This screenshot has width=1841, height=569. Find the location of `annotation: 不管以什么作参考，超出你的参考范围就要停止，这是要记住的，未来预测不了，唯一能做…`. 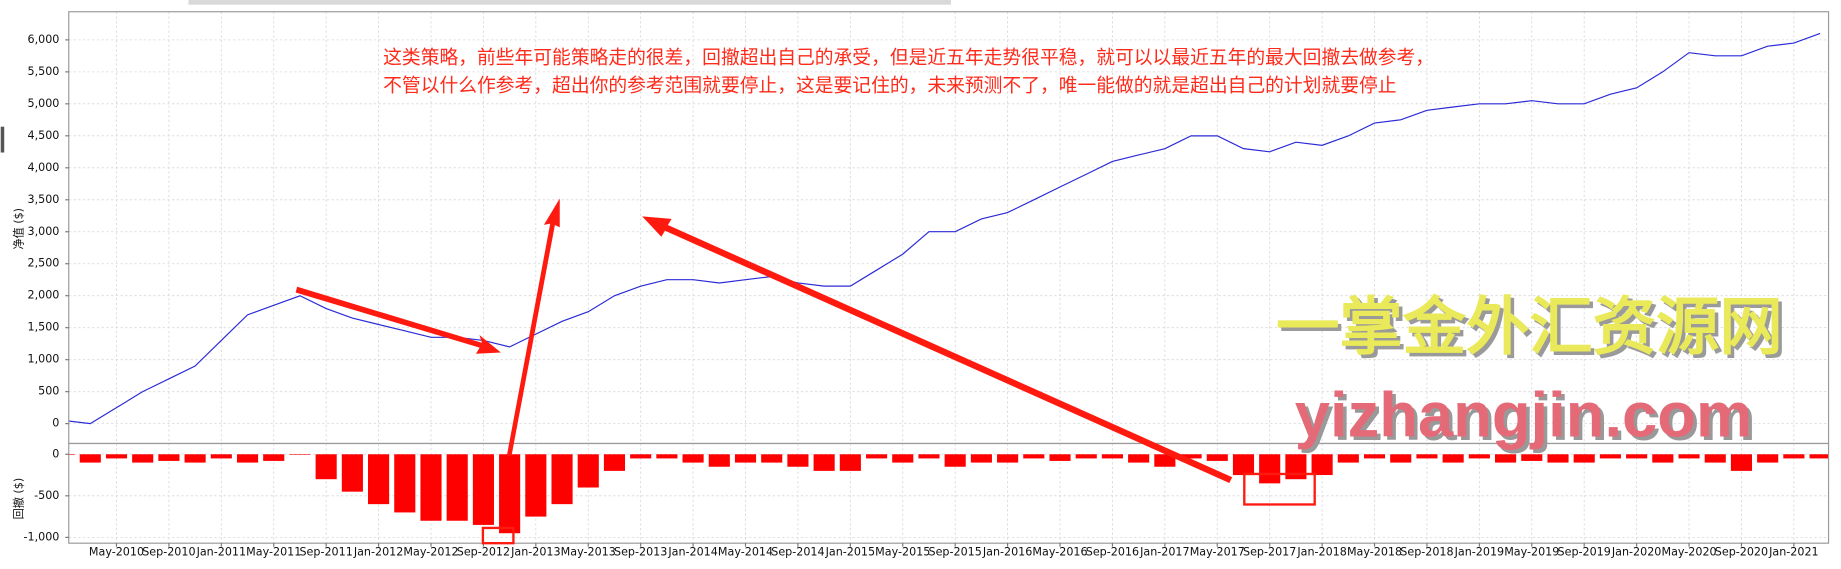

annotation: 不管以什么作参考，超出你的参考范围就要停止，这是要记住的，未来预测不了，唯一能做… is located at coordinates (889, 86).